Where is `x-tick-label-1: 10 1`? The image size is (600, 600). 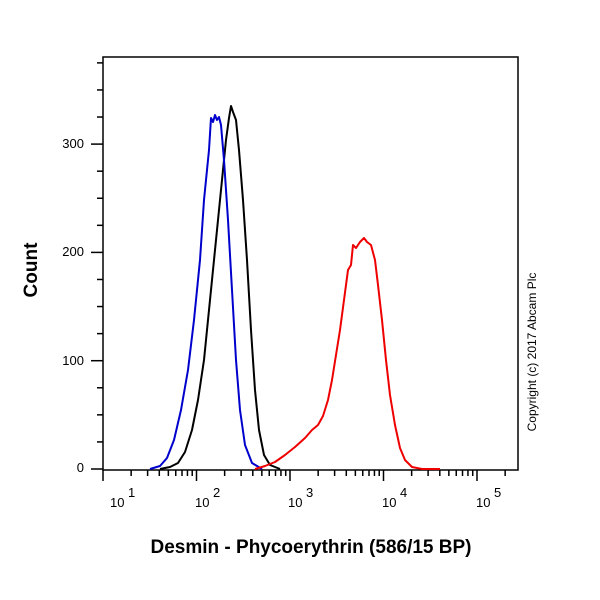 x-tick-label-1: 10 1 is located at coordinates (122, 497).